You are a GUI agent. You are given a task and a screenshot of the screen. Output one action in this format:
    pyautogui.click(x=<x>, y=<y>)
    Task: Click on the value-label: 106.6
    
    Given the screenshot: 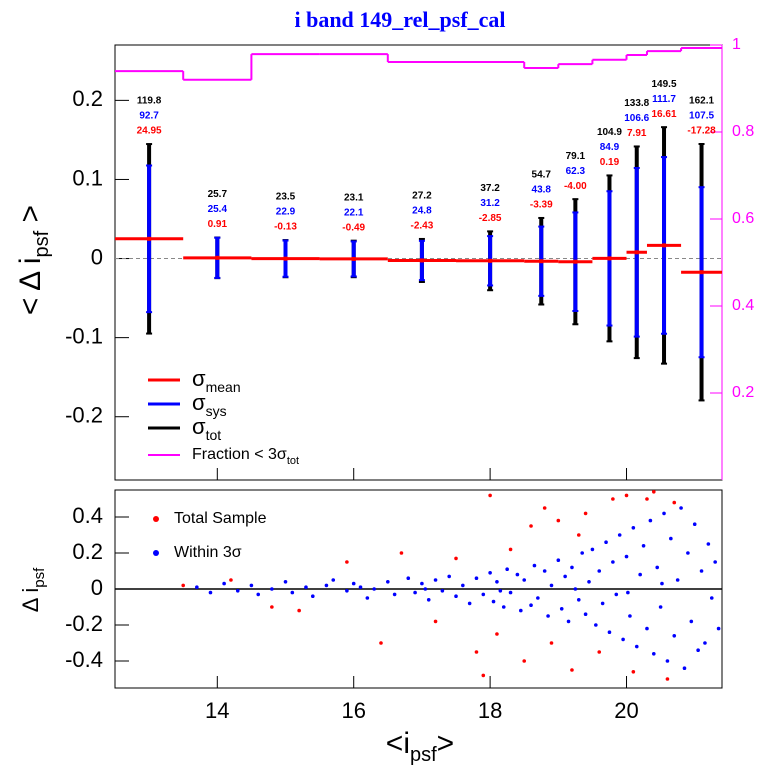 What is the action you would take?
    pyautogui.click(x=636, y=118)
    